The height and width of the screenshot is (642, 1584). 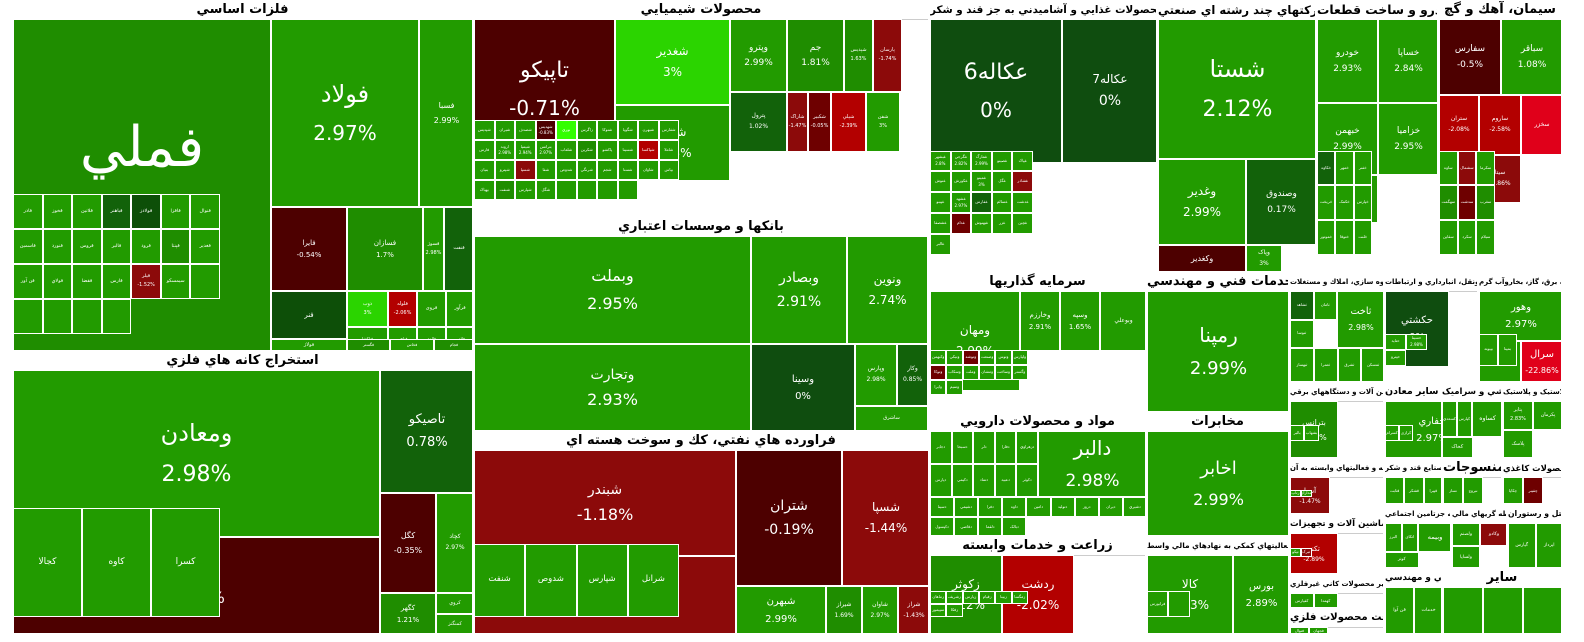 What do you see at coordinates (938, 597) in the screenshot?
I see `stock-tile: زماهان` at bounding box center [938, 597].